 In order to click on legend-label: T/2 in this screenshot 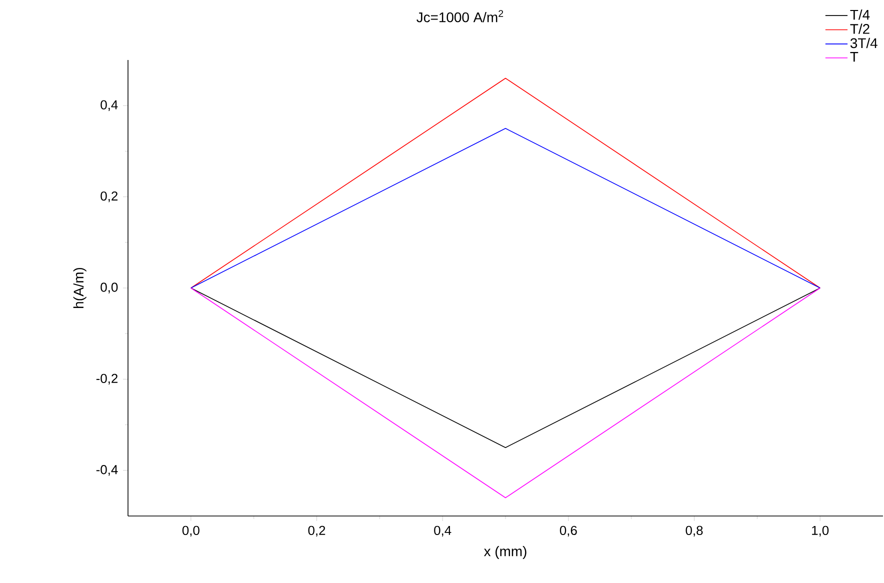, I will do `click(860, 29)`.